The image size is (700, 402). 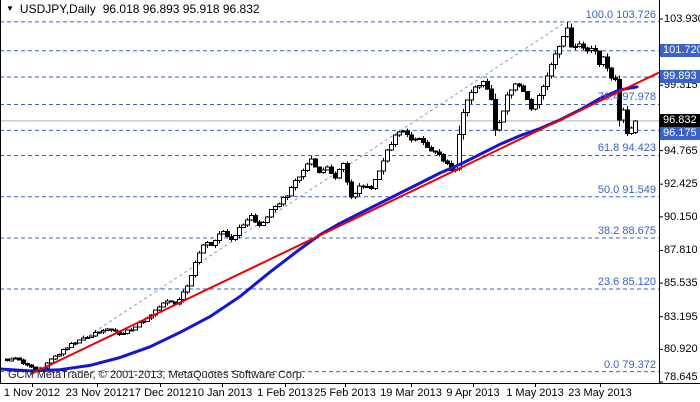 I want to click on fib-level-label: 23.6 85.120, so click(x=626, y=282).